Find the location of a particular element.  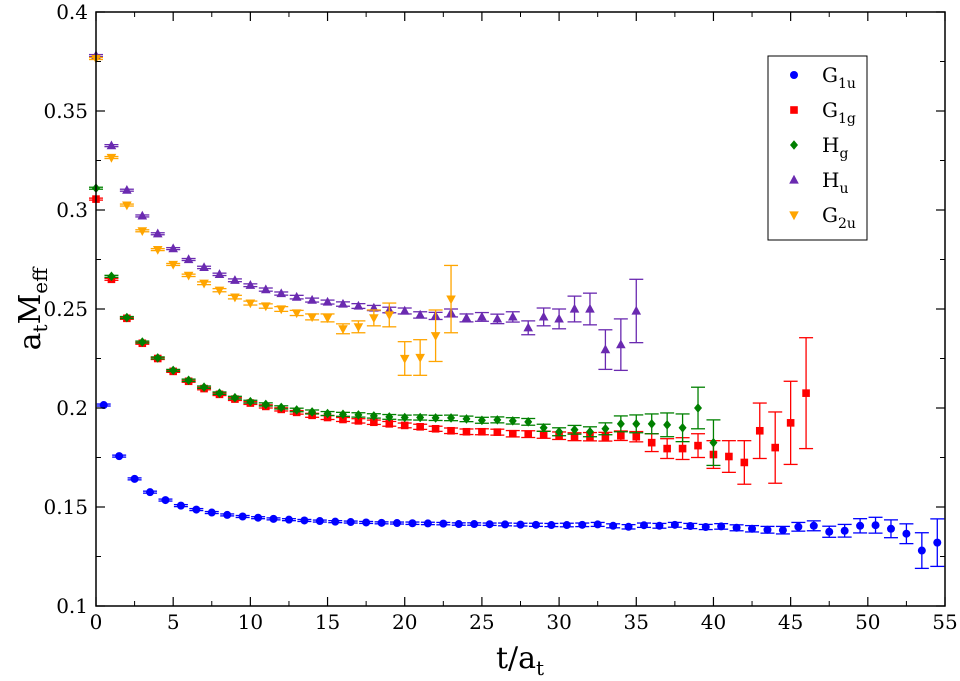

y-tick-label: 0.35 is located at coordinates (65, 111).